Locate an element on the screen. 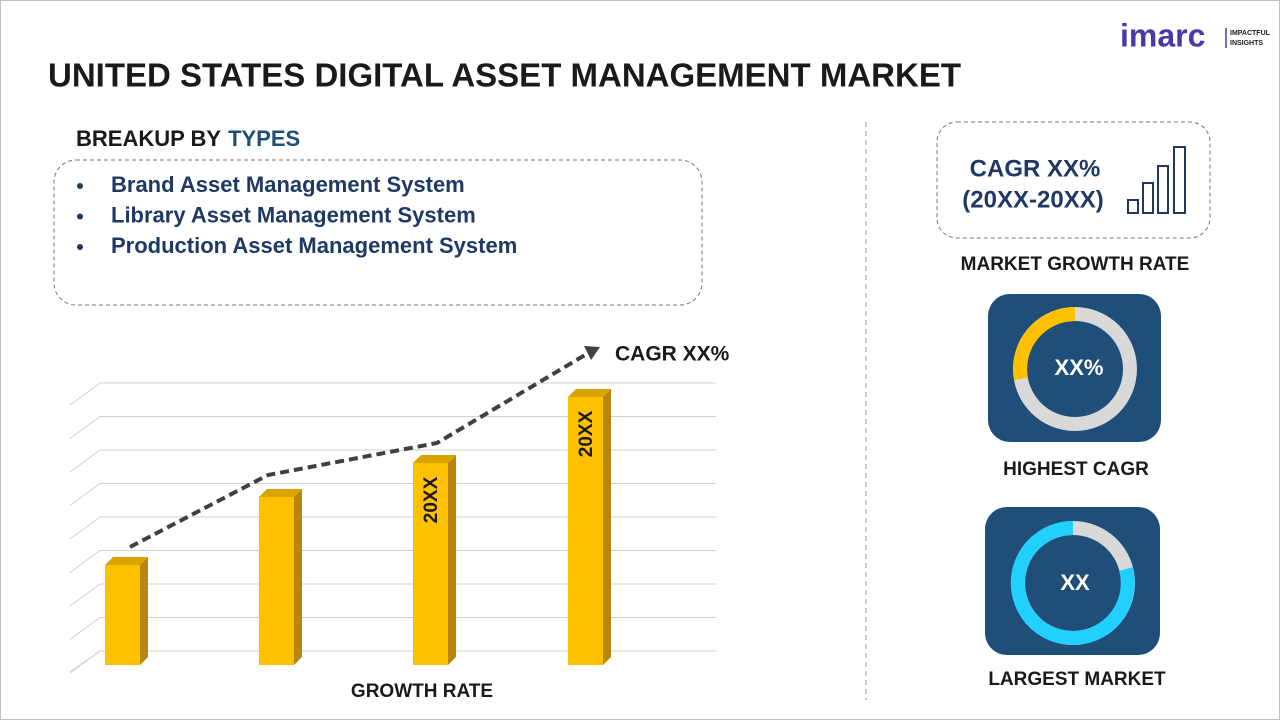  highest-value: XX% is located at coordinates (1079, 367).